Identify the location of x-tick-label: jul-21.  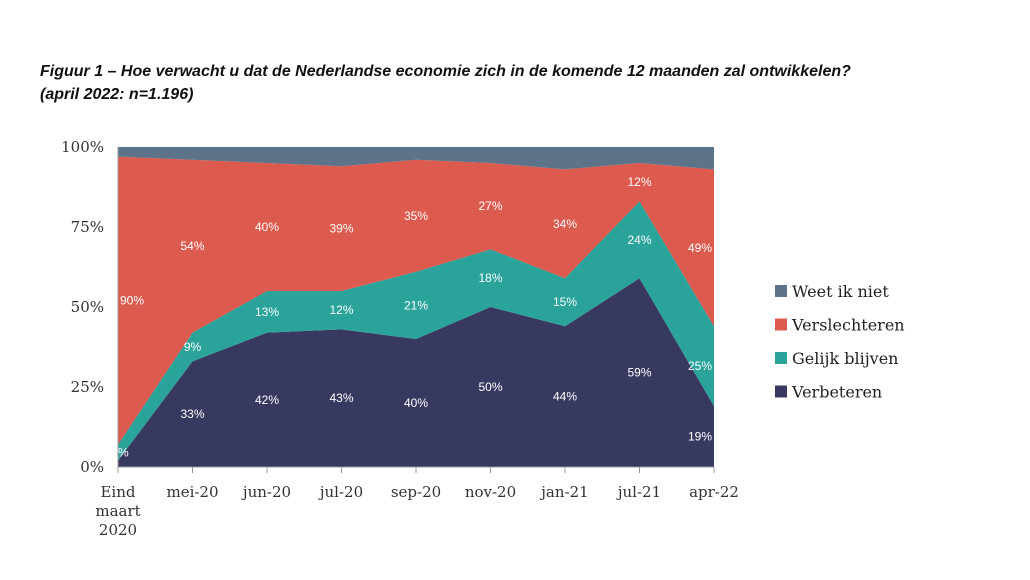
(638, 492).